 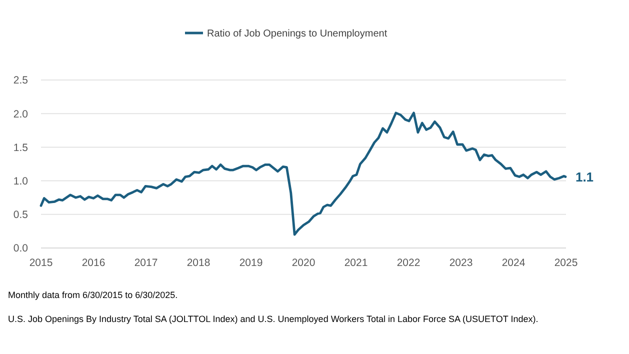 What do you see at coordinates (408, 263) in the screenshot?
I see `x-tick-label: 2022` at bounding box center [408, 263].